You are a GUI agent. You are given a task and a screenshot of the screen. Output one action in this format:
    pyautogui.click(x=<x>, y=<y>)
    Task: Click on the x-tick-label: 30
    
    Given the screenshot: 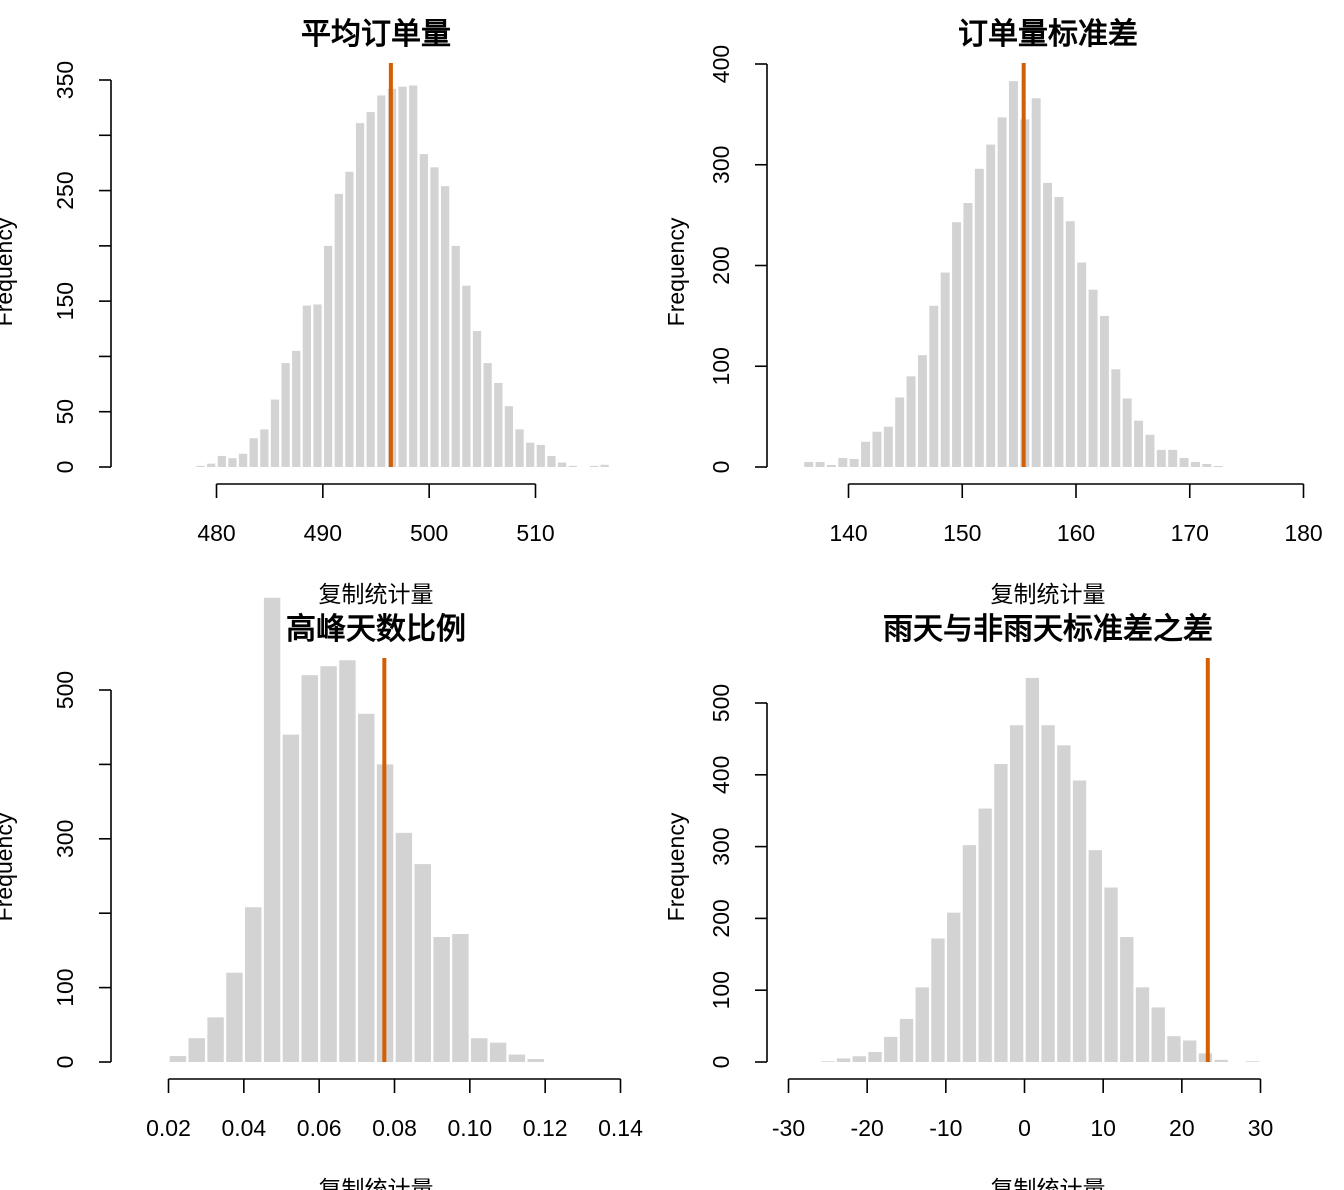 What is the action you would take?
    pyautogui.click(x=1261, y=1128)
    